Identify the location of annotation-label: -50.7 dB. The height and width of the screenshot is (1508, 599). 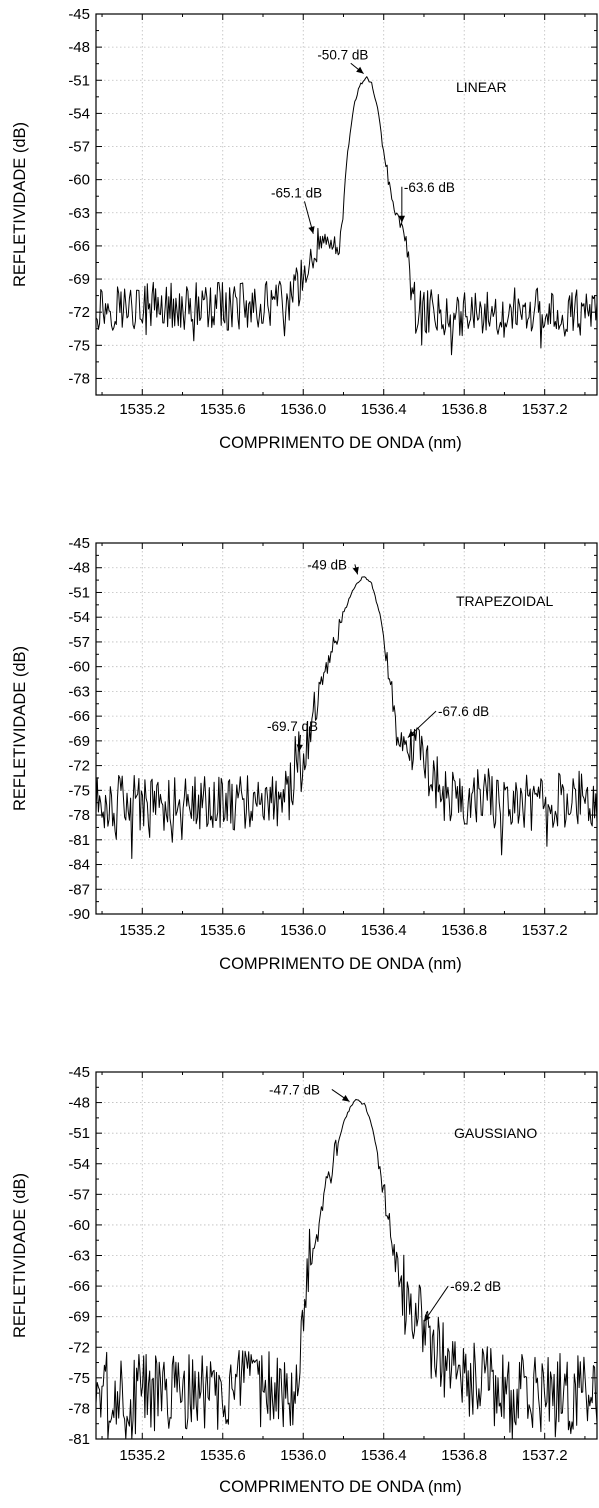
(342, 54).